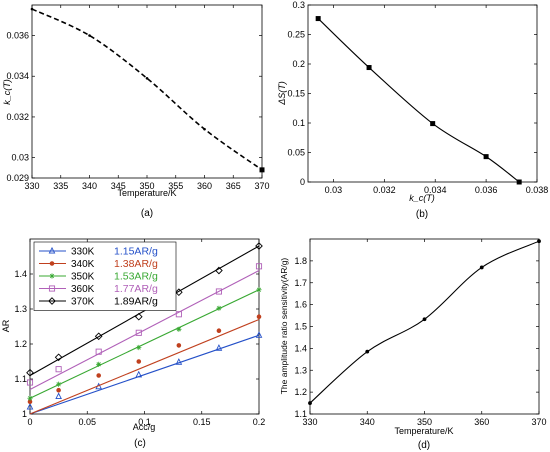 The image size is (550, 452). Describe the element at coordinates (298, 5) in the screenshot. I see `panel-b-y-tick-label: 0.3` at that location.